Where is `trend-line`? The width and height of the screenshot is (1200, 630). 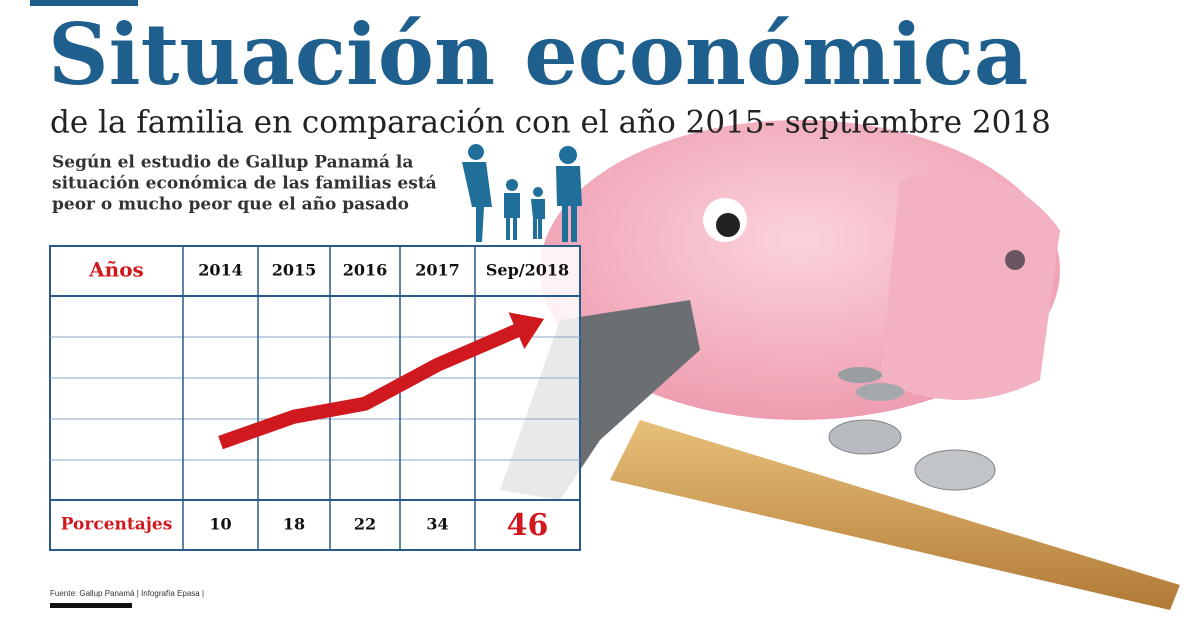 trend-line is located at coordinates (374, 384).